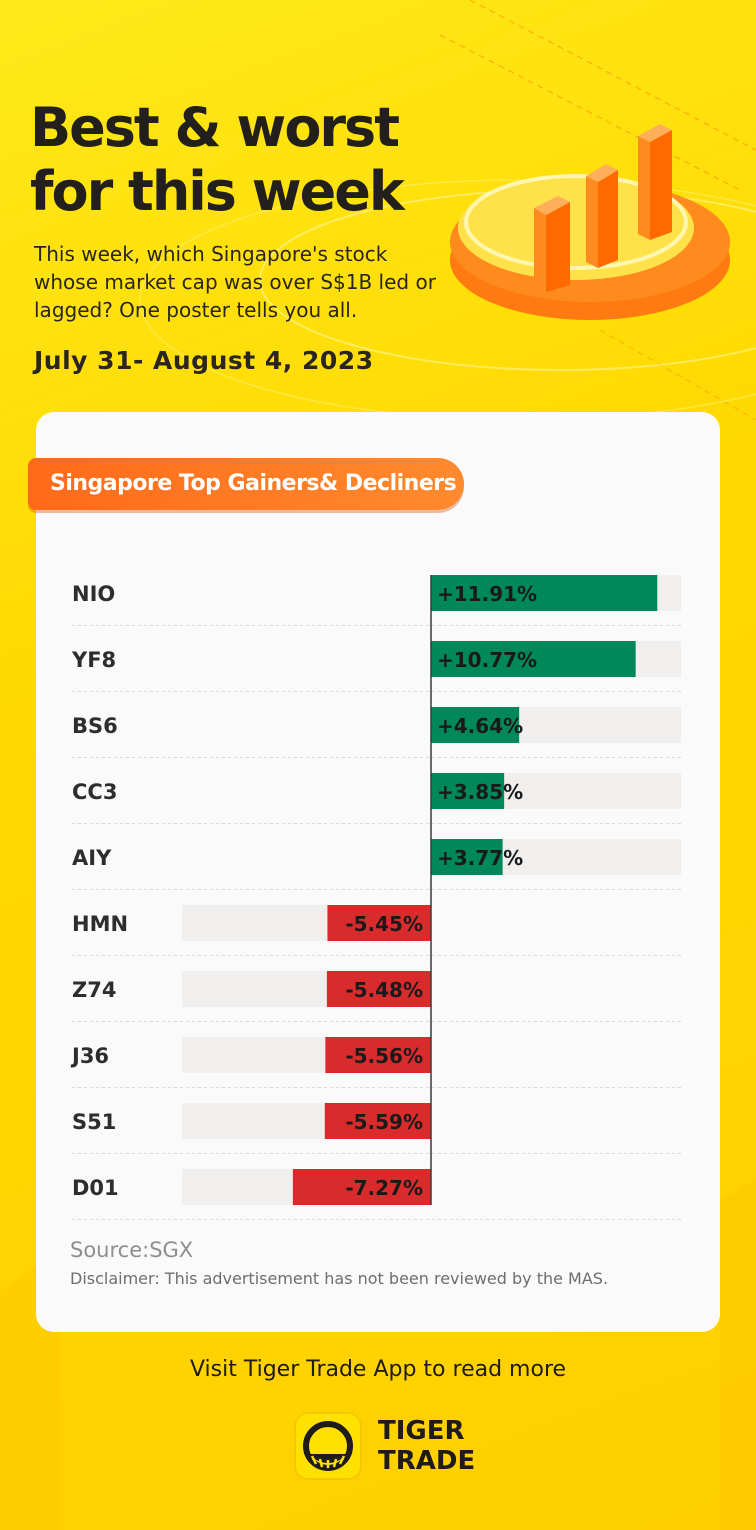  Describe the element at coordinates (427, 1461) in the screenshot. I see `brand-name-line-2: TRADE` at that location.